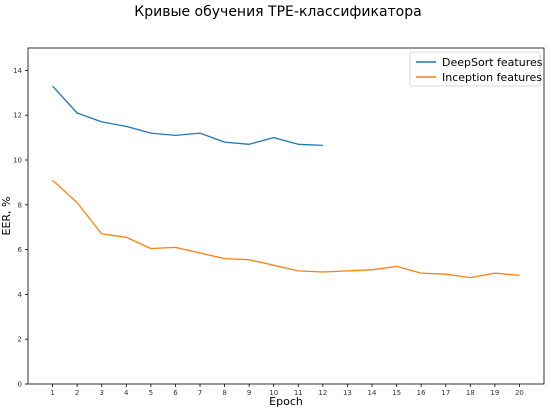 The width and height of the screenshot is (551, 410). What do you see at coordinates (6, 216) in the screenshot?
I see `y-axis-label: EER, %` at bounding box center [6, 216].